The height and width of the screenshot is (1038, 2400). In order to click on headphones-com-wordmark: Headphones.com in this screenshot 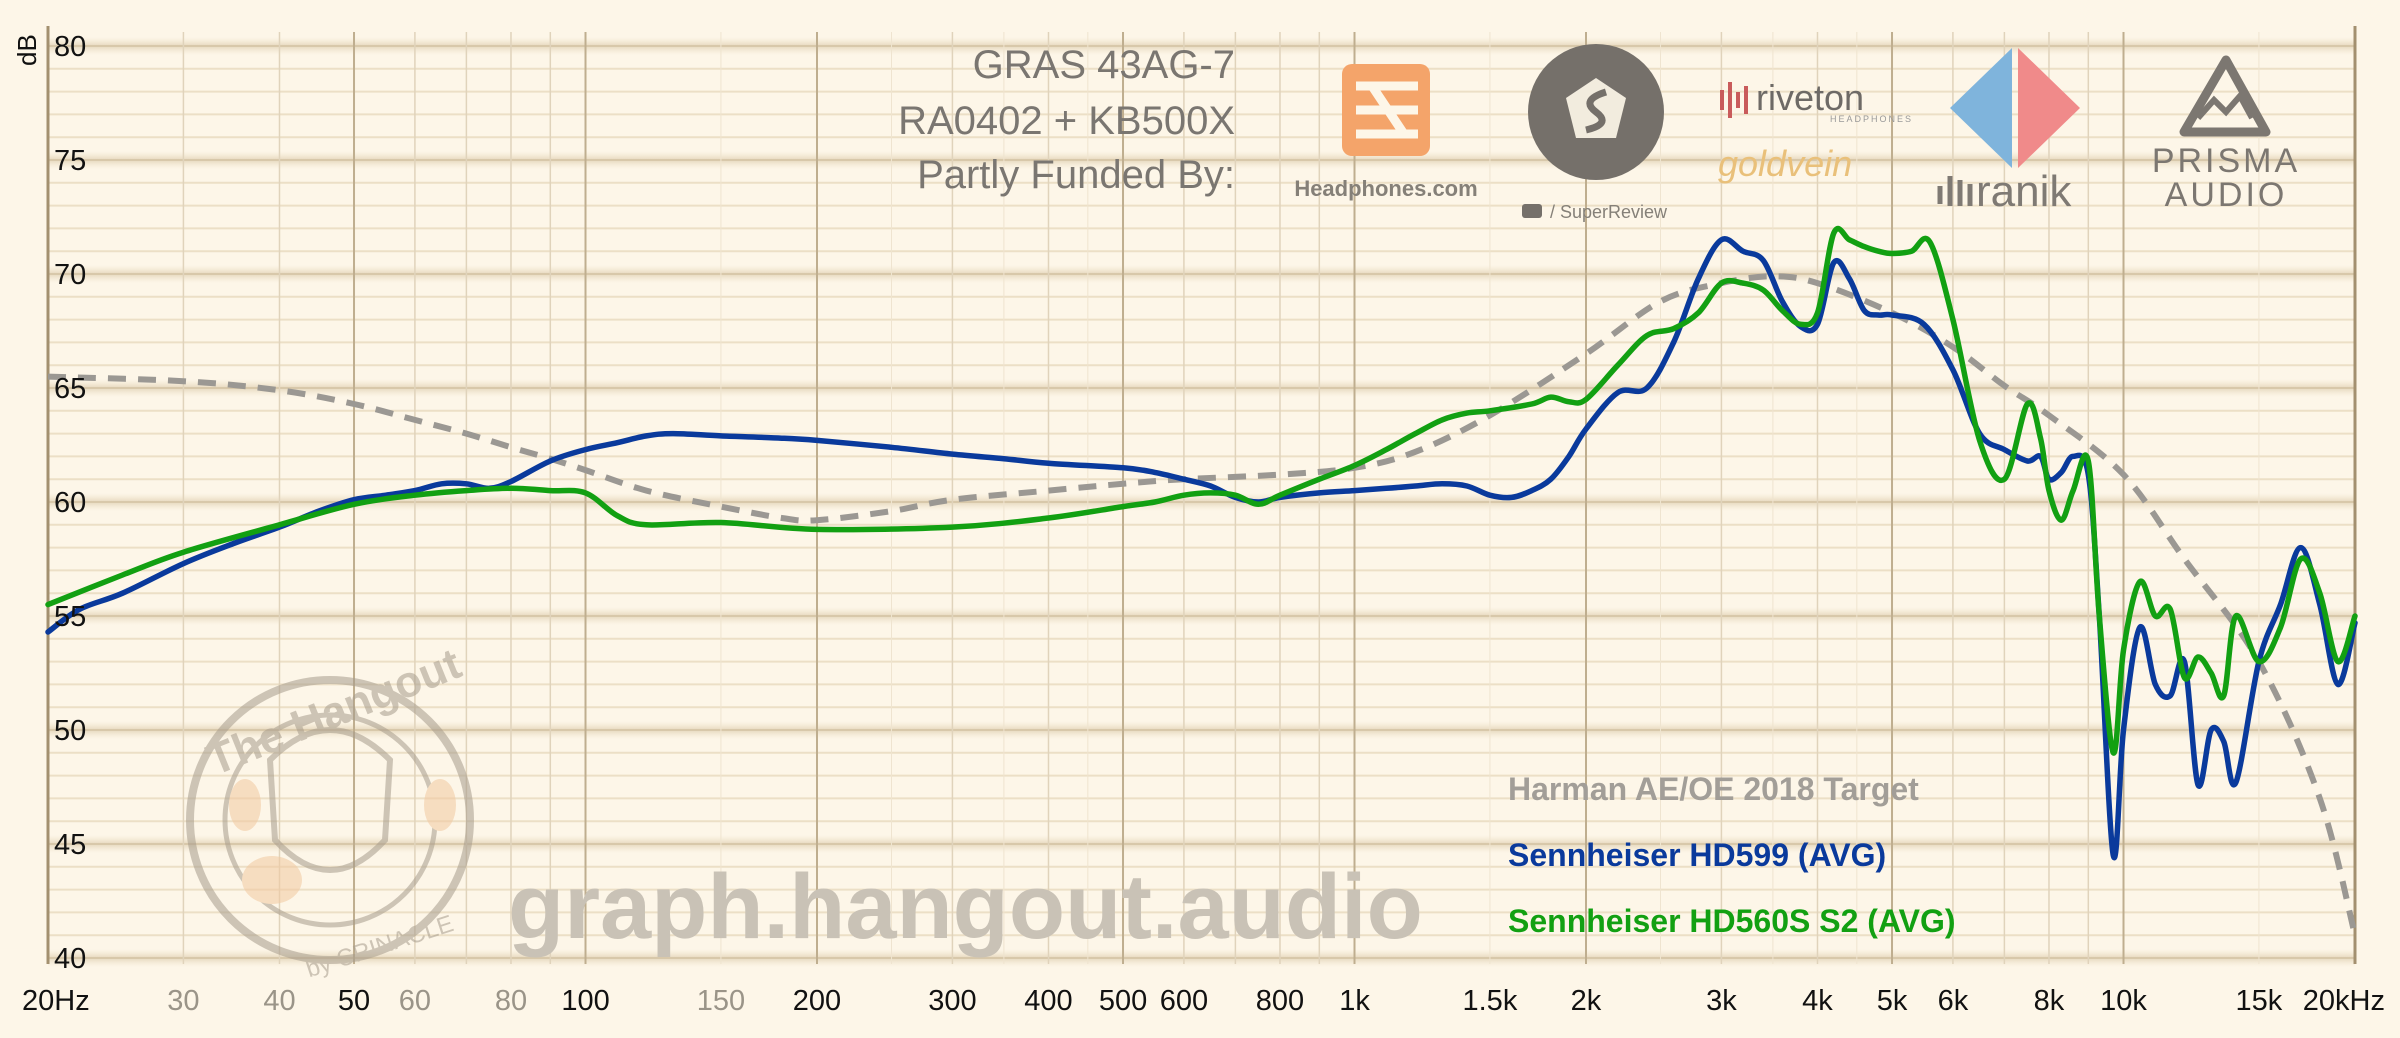, I will do `click(1385, 188)`.